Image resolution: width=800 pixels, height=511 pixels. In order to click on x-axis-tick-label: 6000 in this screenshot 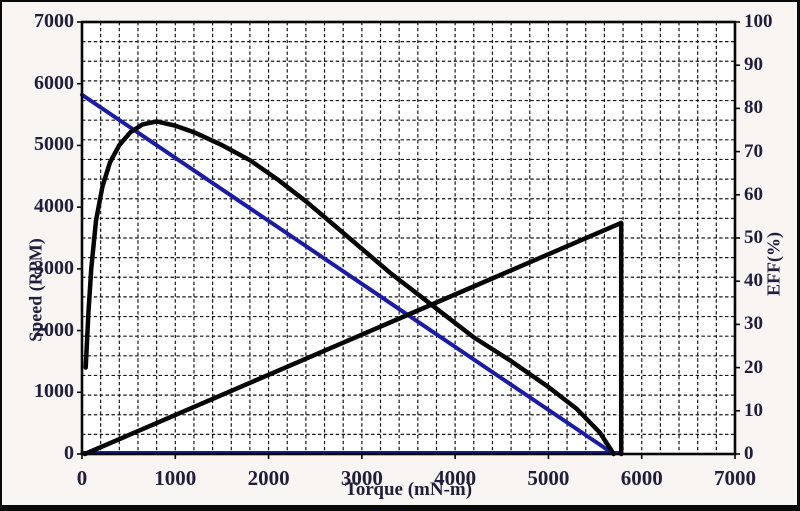, I will do `click(641, 478)`.